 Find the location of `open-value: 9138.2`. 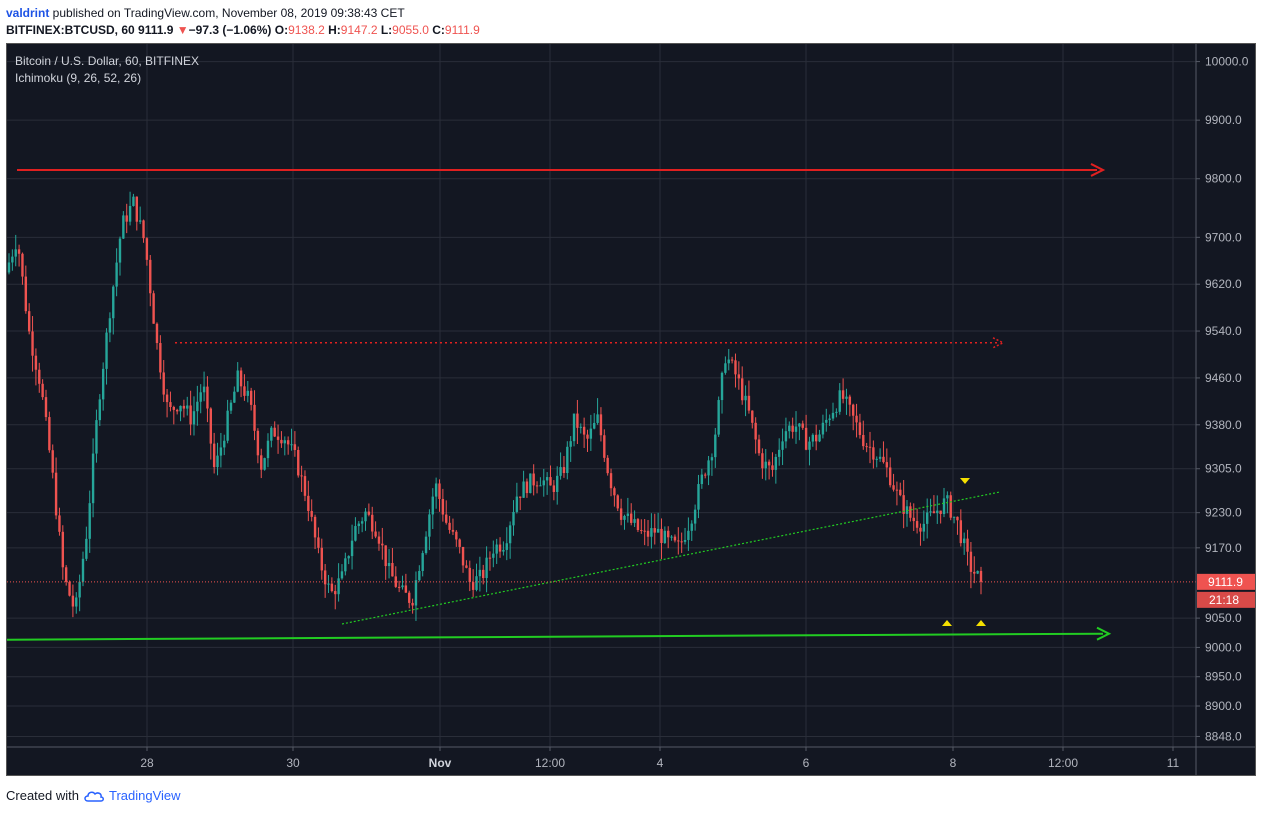

open-value: 9138.2 is located at coordinates (306, 30).